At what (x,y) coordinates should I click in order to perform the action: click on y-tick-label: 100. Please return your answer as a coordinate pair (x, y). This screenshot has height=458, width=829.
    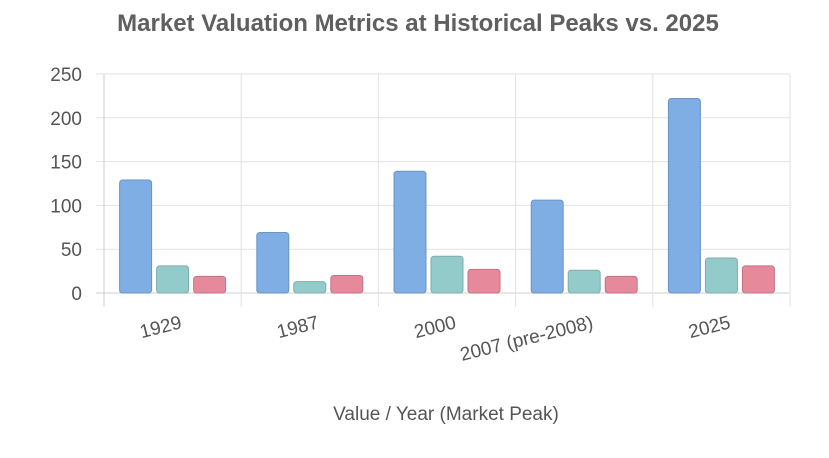
    Looking at the image, I should click on (66, 206).